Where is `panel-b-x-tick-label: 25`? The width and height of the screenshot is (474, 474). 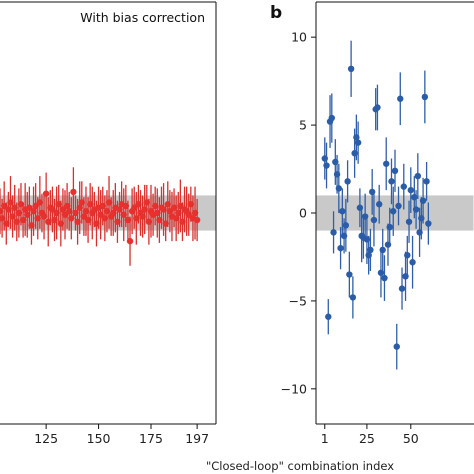
panel-b-x-tick-label: 25 is located at coordinates (367, 438).